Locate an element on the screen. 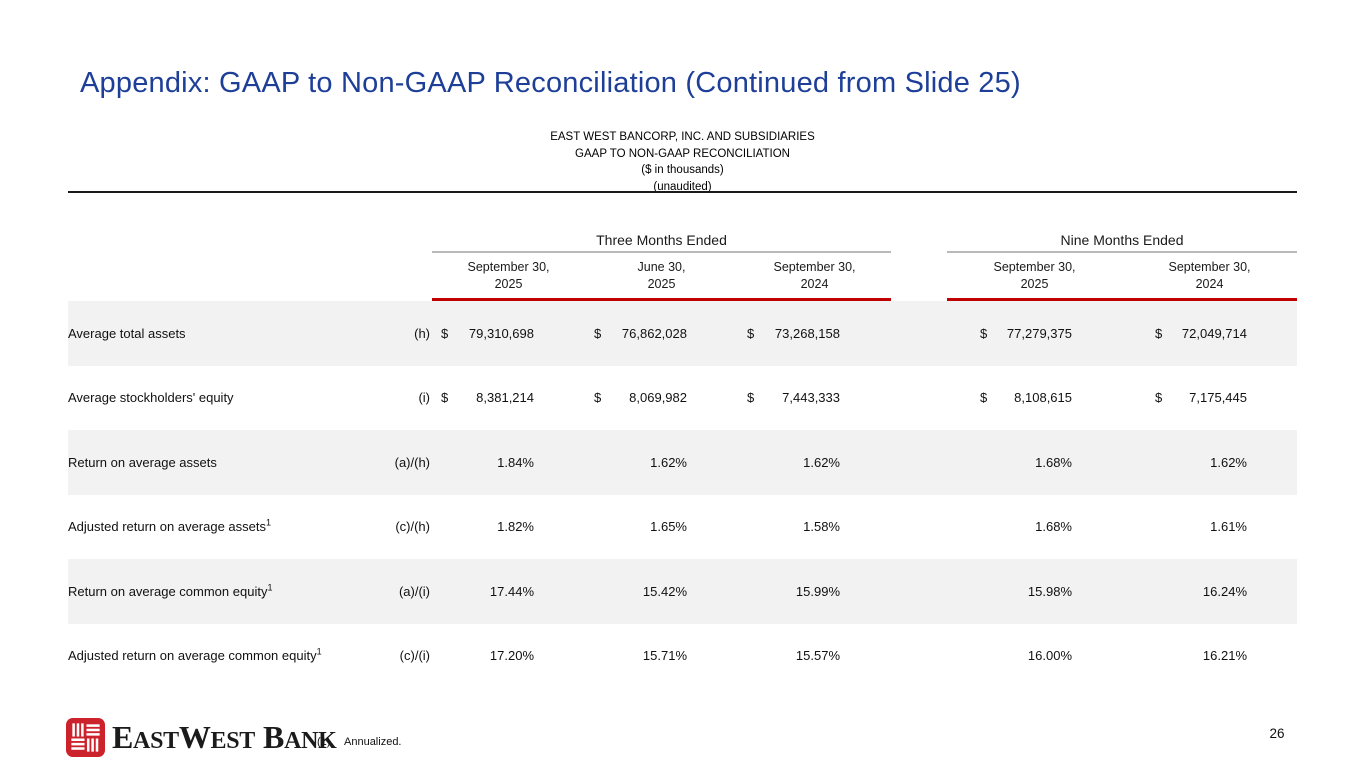 This screenshot has width=1365, height=768. row-label: Adjusted return on average assets1 is located at coordinates (170, 526).